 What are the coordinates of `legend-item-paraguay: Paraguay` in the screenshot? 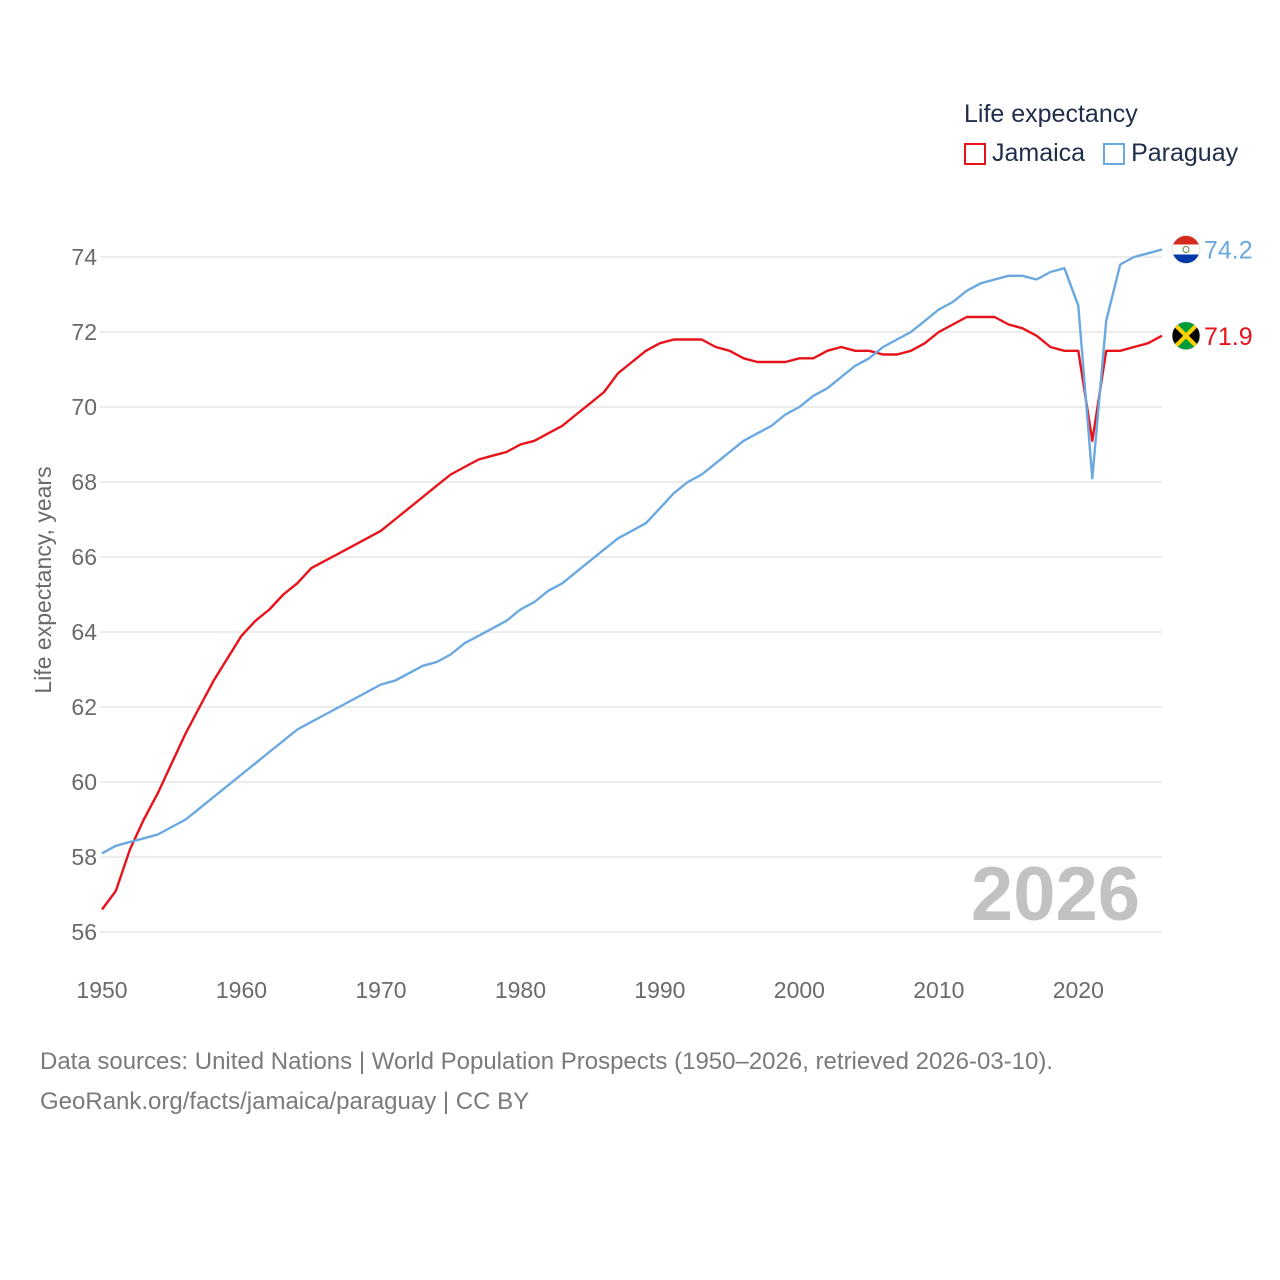 It's located at (1170, 153).